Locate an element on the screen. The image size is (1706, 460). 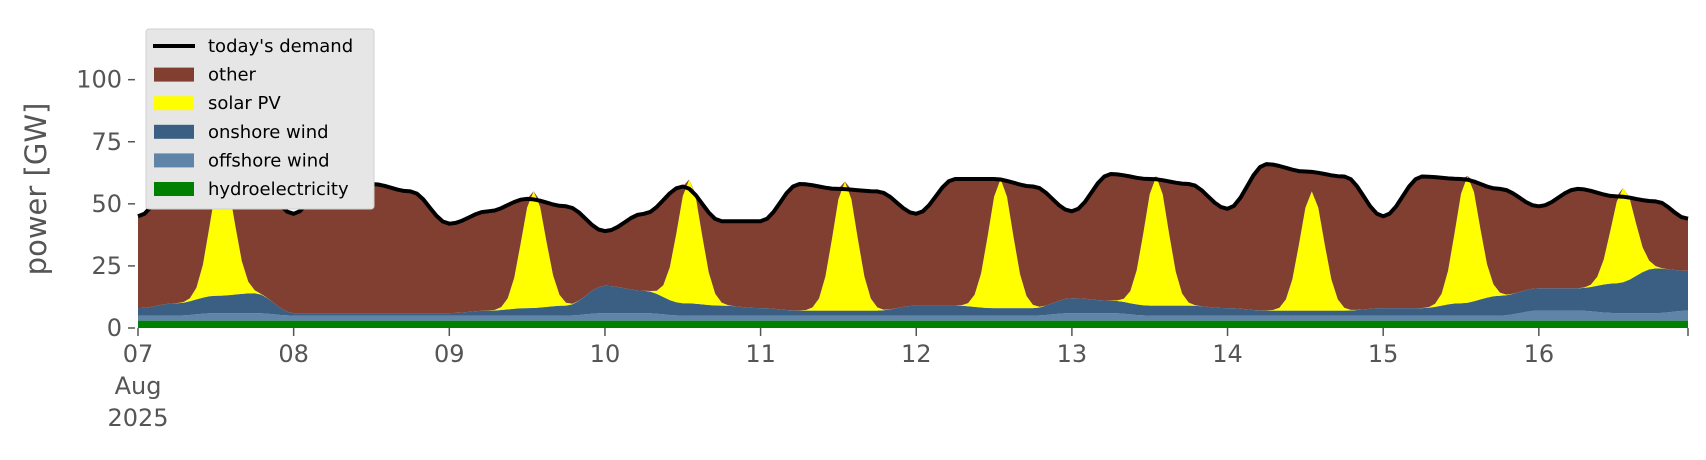
legend-swatch-other is located at coordinates (174, 74).